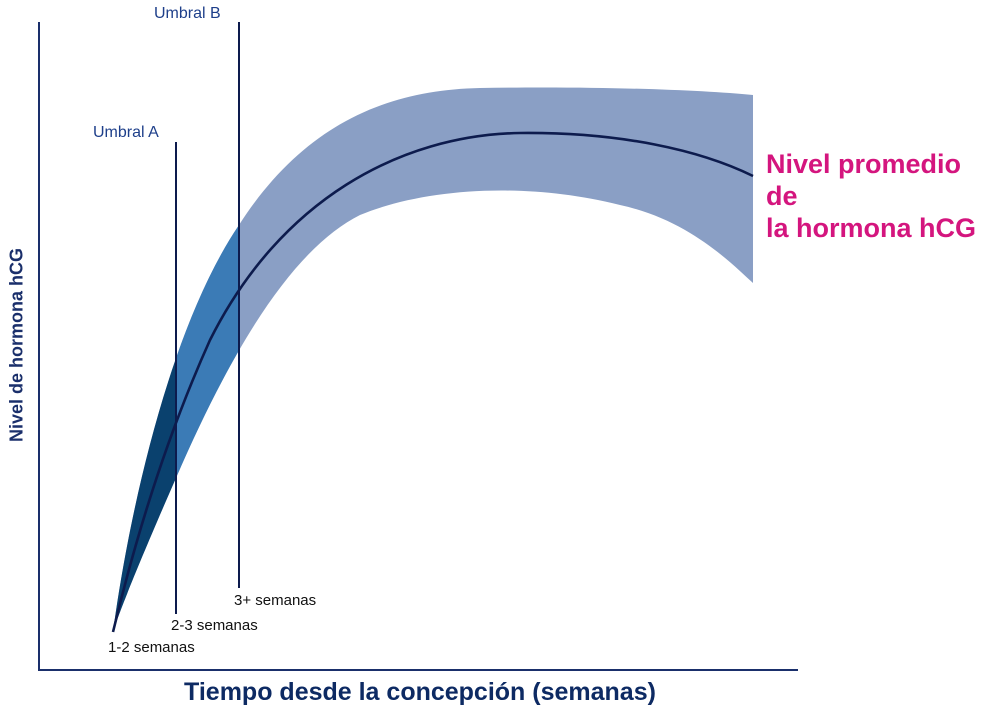 This screenshot has height=720, width=990. I want to click on y-axis-label-wrap: Nivel de hormona hCG, so click(17, 345).